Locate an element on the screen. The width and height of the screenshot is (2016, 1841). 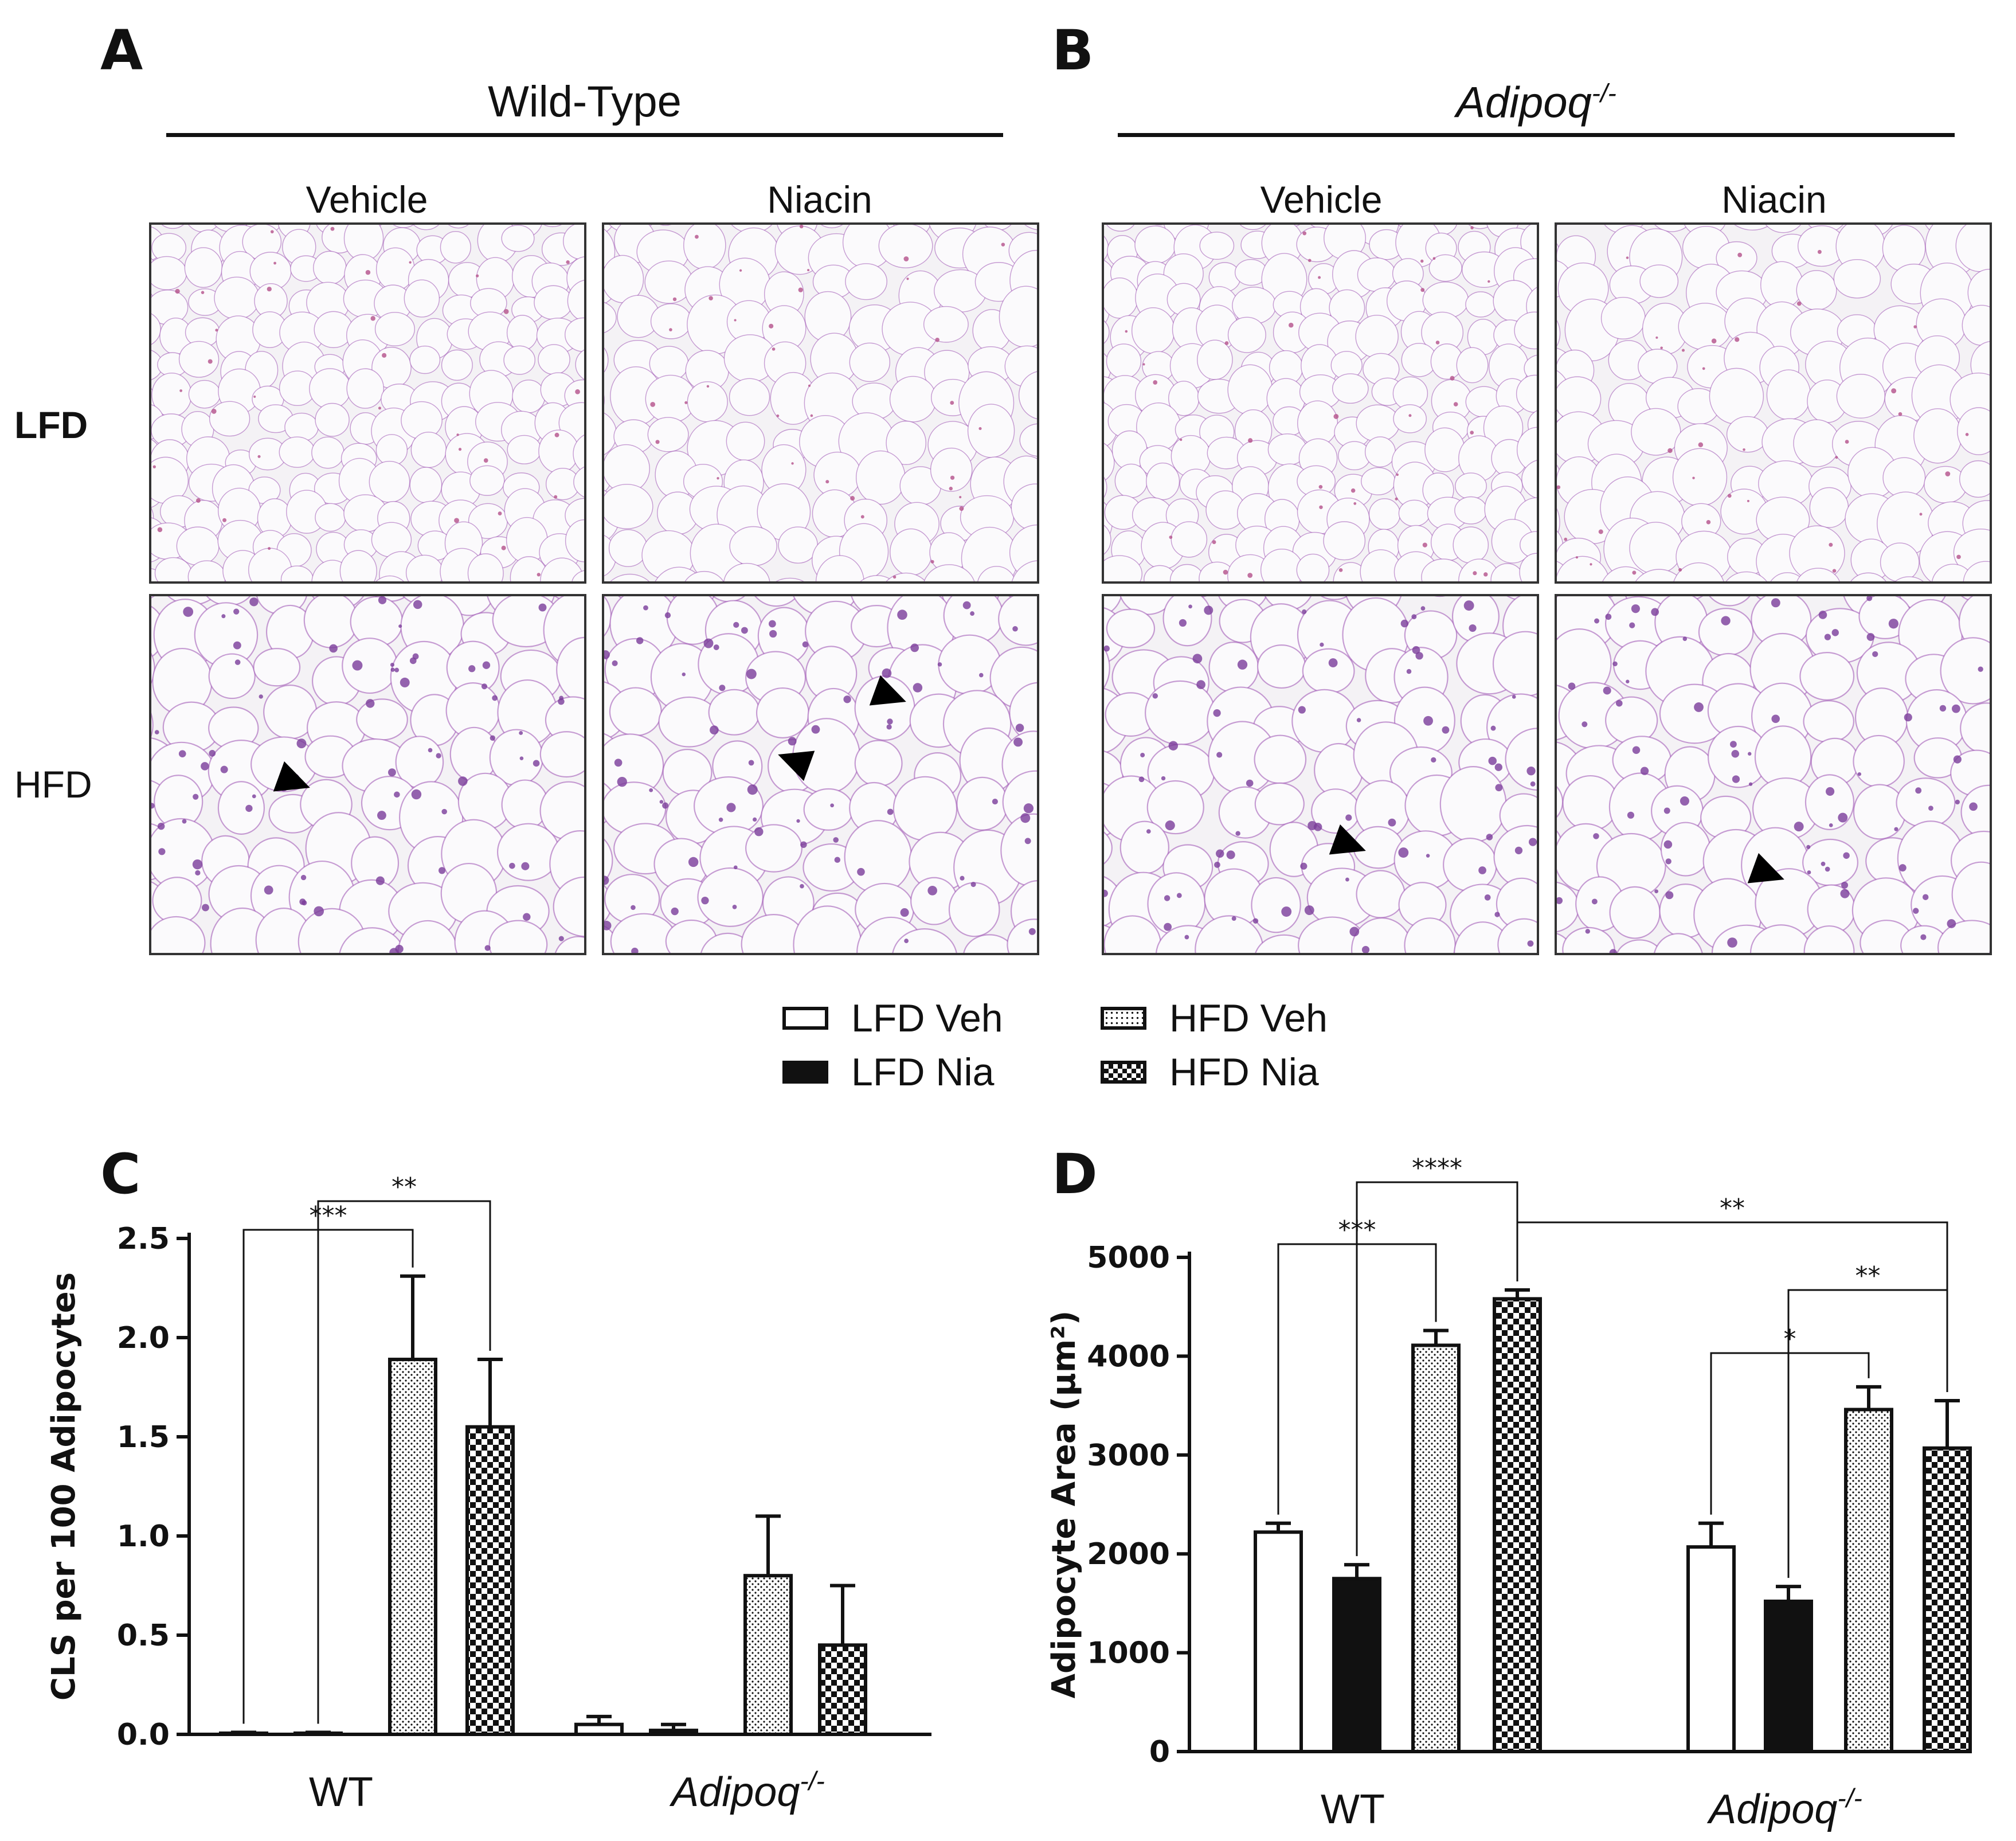
panel-label-a: A is located at coordinates (121, 51).